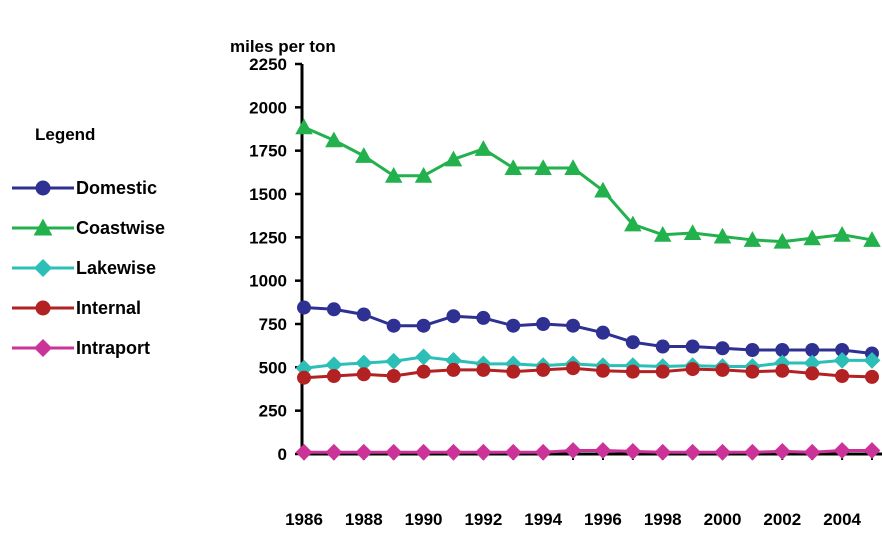 Image resolution: width=882 pixels, height=560 pixels. I want to click on legend-marker-lakewise, so click(43, 268).